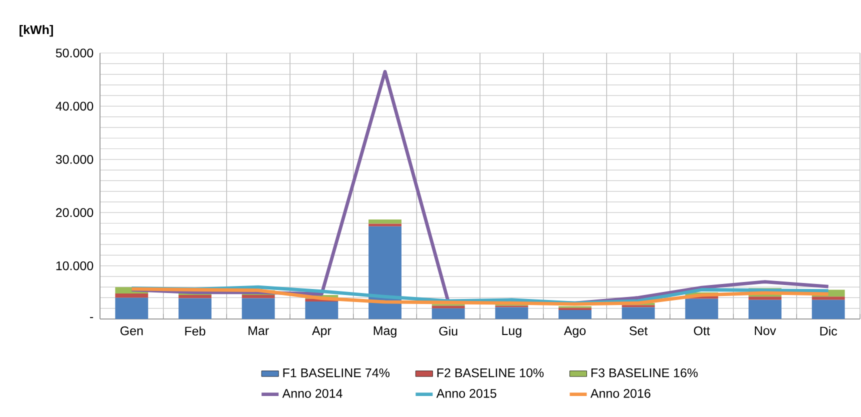 The image size is (861, 417). I want to click on legend-label: Anno 2015, so click(466, 393).